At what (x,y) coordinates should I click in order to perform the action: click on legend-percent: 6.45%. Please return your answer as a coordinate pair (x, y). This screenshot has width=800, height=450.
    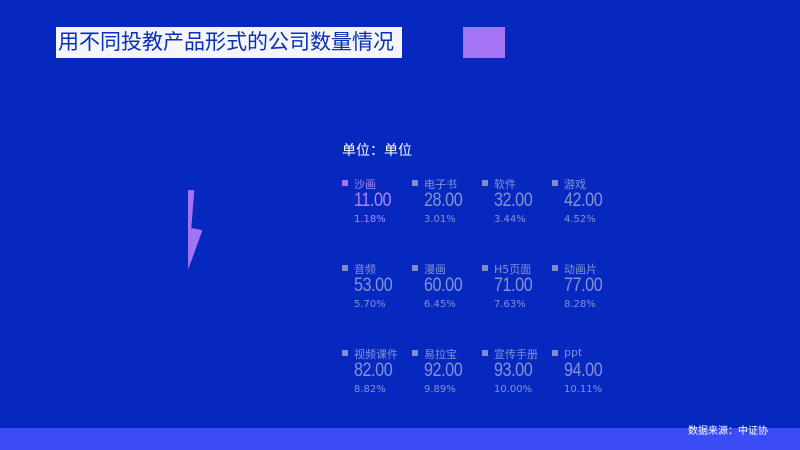
    Looking at the image, I should click on (440, 304).